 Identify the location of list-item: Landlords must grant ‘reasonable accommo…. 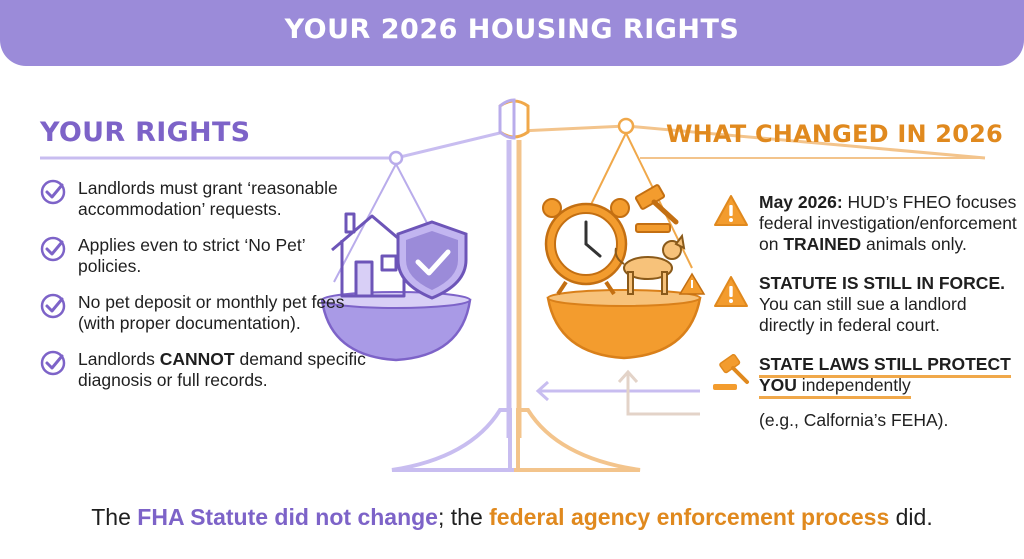
(205, 199).